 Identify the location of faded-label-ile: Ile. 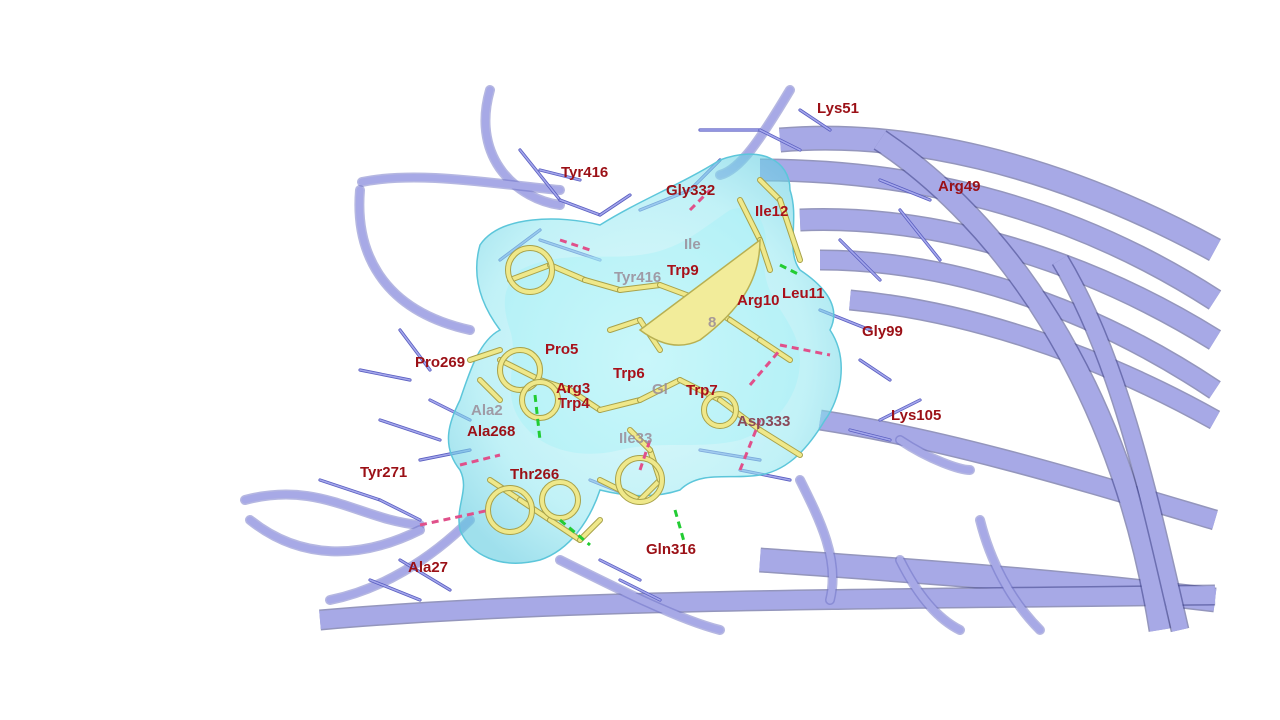
(692, 244).